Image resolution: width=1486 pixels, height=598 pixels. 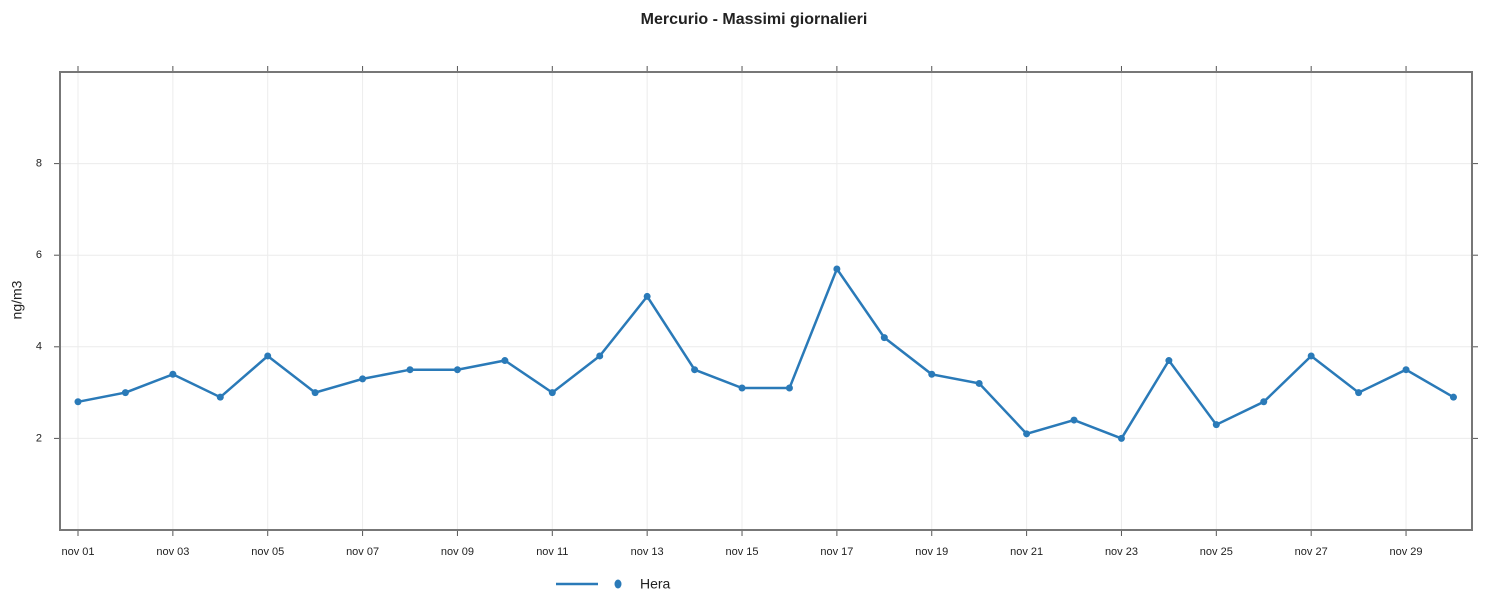 What do you see at coordinates (267, 552) in the screenshot?
I see `x-tick-label: nov 05` at bounding box center [267, 552].